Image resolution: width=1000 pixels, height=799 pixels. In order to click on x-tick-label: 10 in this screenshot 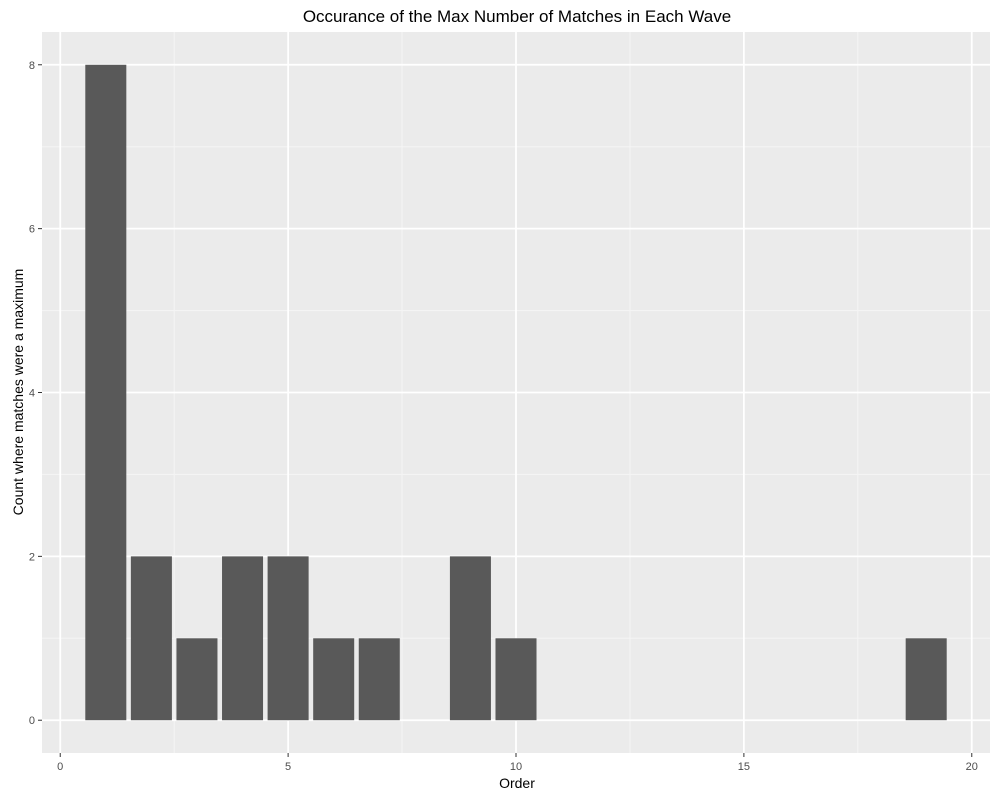, I will do `click(516, 767)`.